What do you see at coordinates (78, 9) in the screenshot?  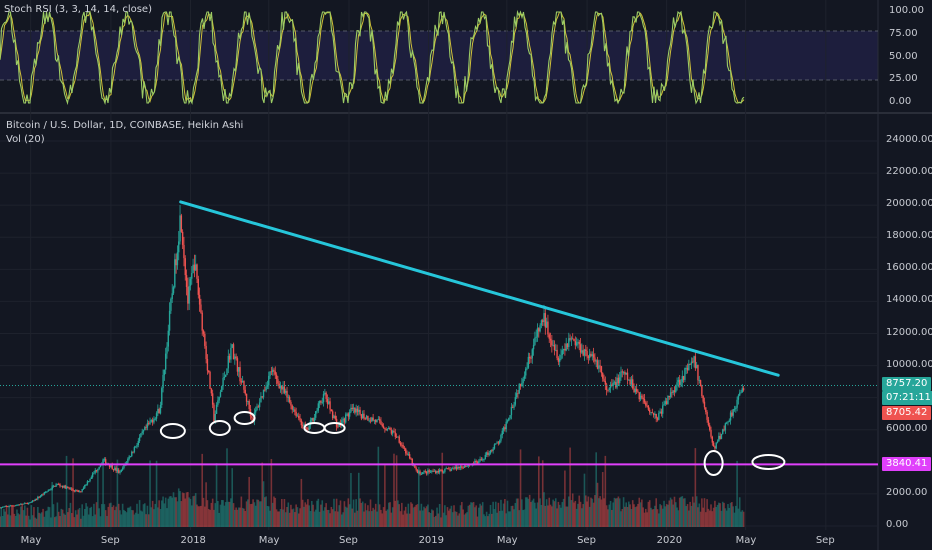 I see `stoch-rsi-legend: Stoch RSI (3, 3, 14, 14, close)` at bounding box center [78, 9].